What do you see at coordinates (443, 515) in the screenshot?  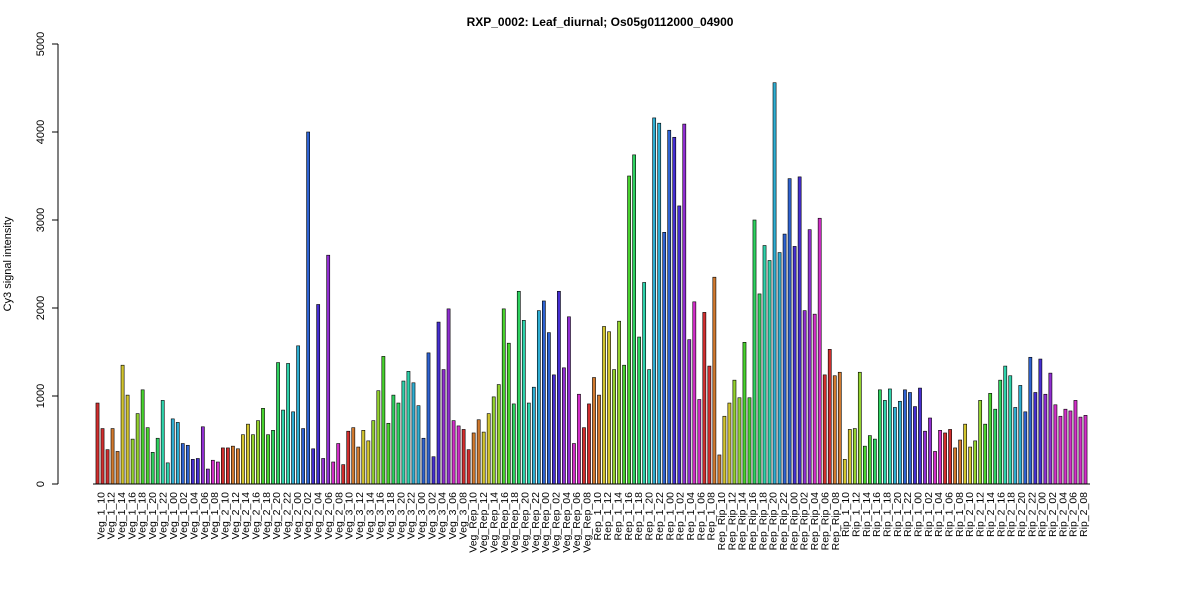 I see `x-tick-label: Veg_3_04` at bounding box center [443, 515].